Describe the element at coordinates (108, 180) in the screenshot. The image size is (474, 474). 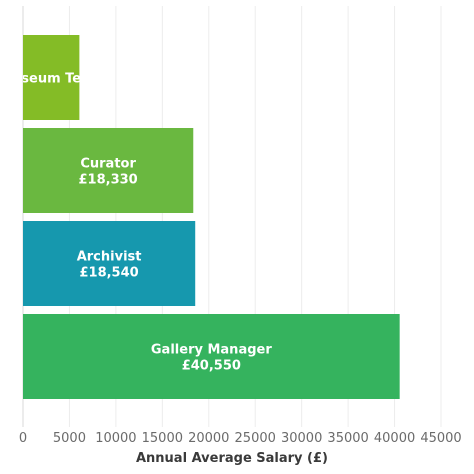
I see `bar-value-label: £18,330` at that location.